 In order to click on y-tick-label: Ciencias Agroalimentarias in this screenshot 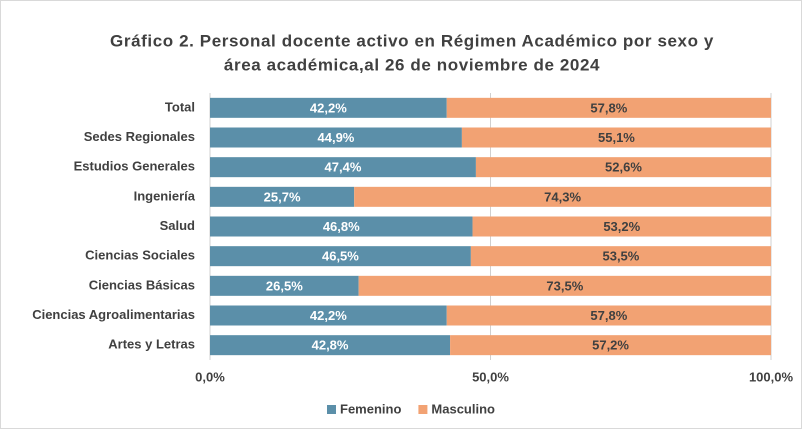, I will do `click(113, 314)`.